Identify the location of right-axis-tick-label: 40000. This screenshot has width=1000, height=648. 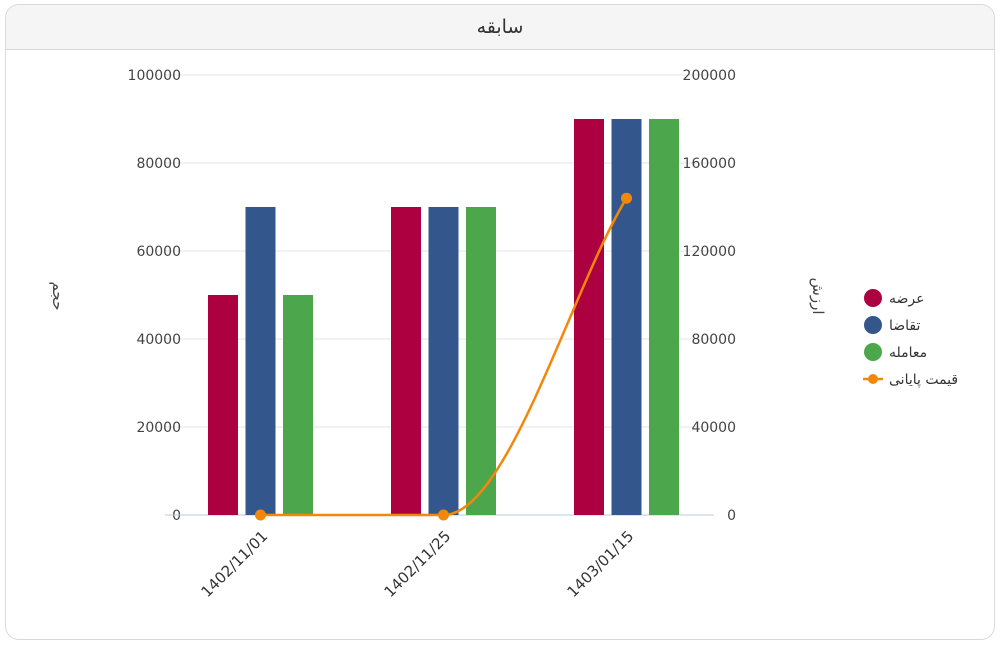
(713, 428).